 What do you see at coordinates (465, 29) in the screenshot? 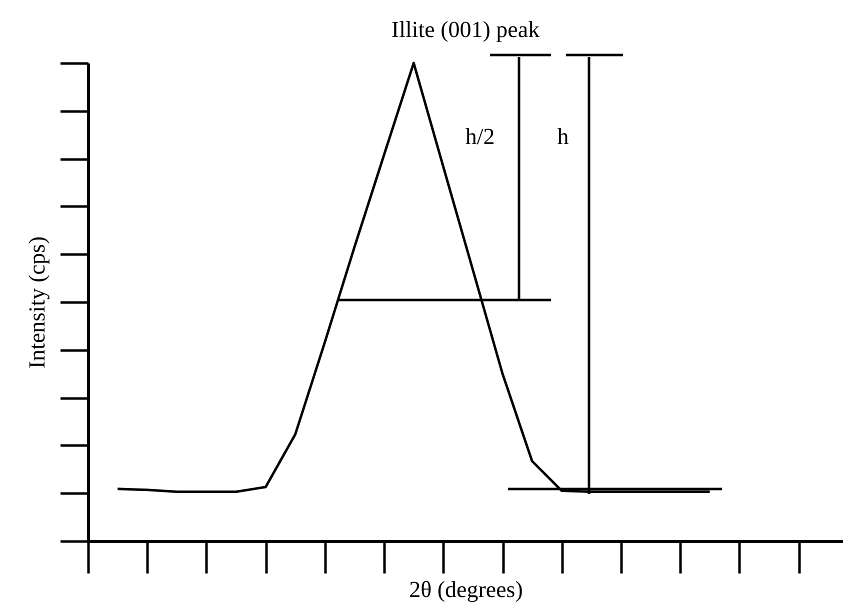
I see `chart-title: Illite (001) peak` at bounding box center [465, 29].